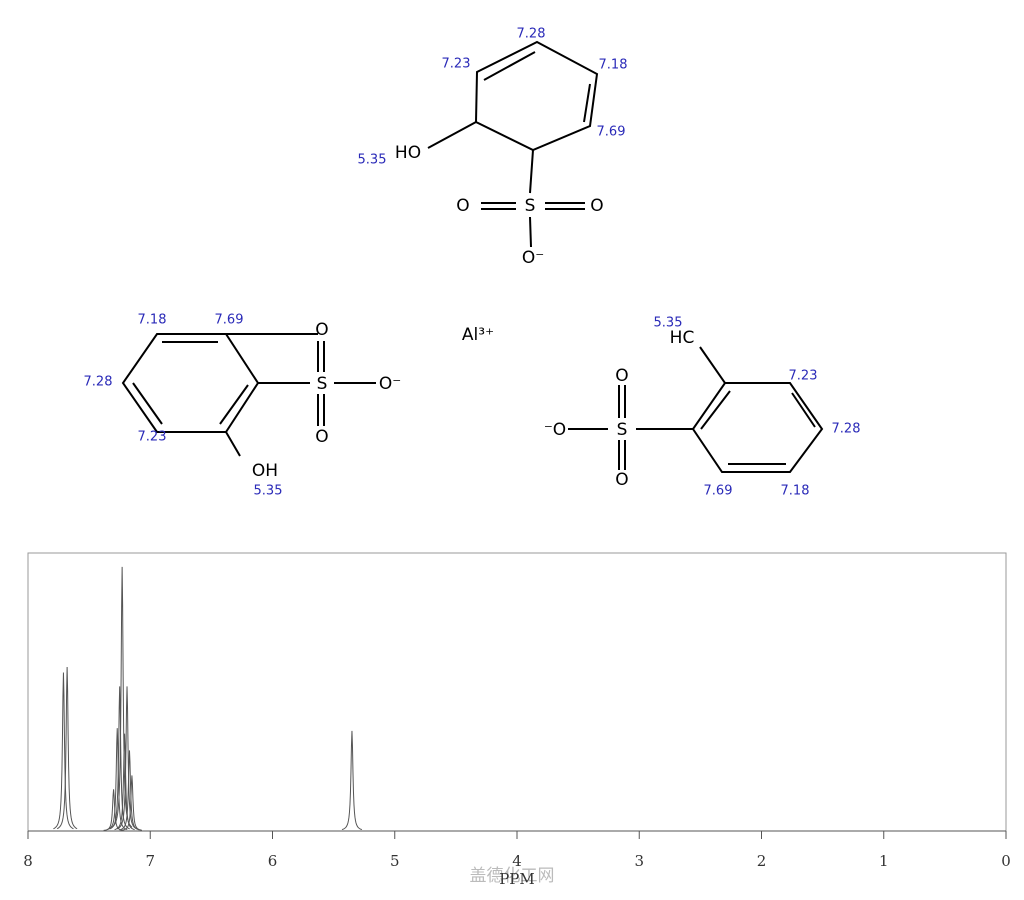  I want to click on atom: OH, so click(265, 471).